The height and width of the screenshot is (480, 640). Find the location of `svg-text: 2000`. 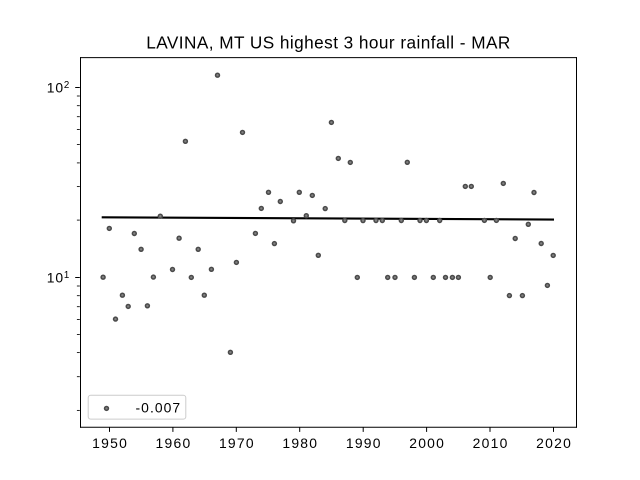

svg-text: 2000 is located at coordinates (427, 443).